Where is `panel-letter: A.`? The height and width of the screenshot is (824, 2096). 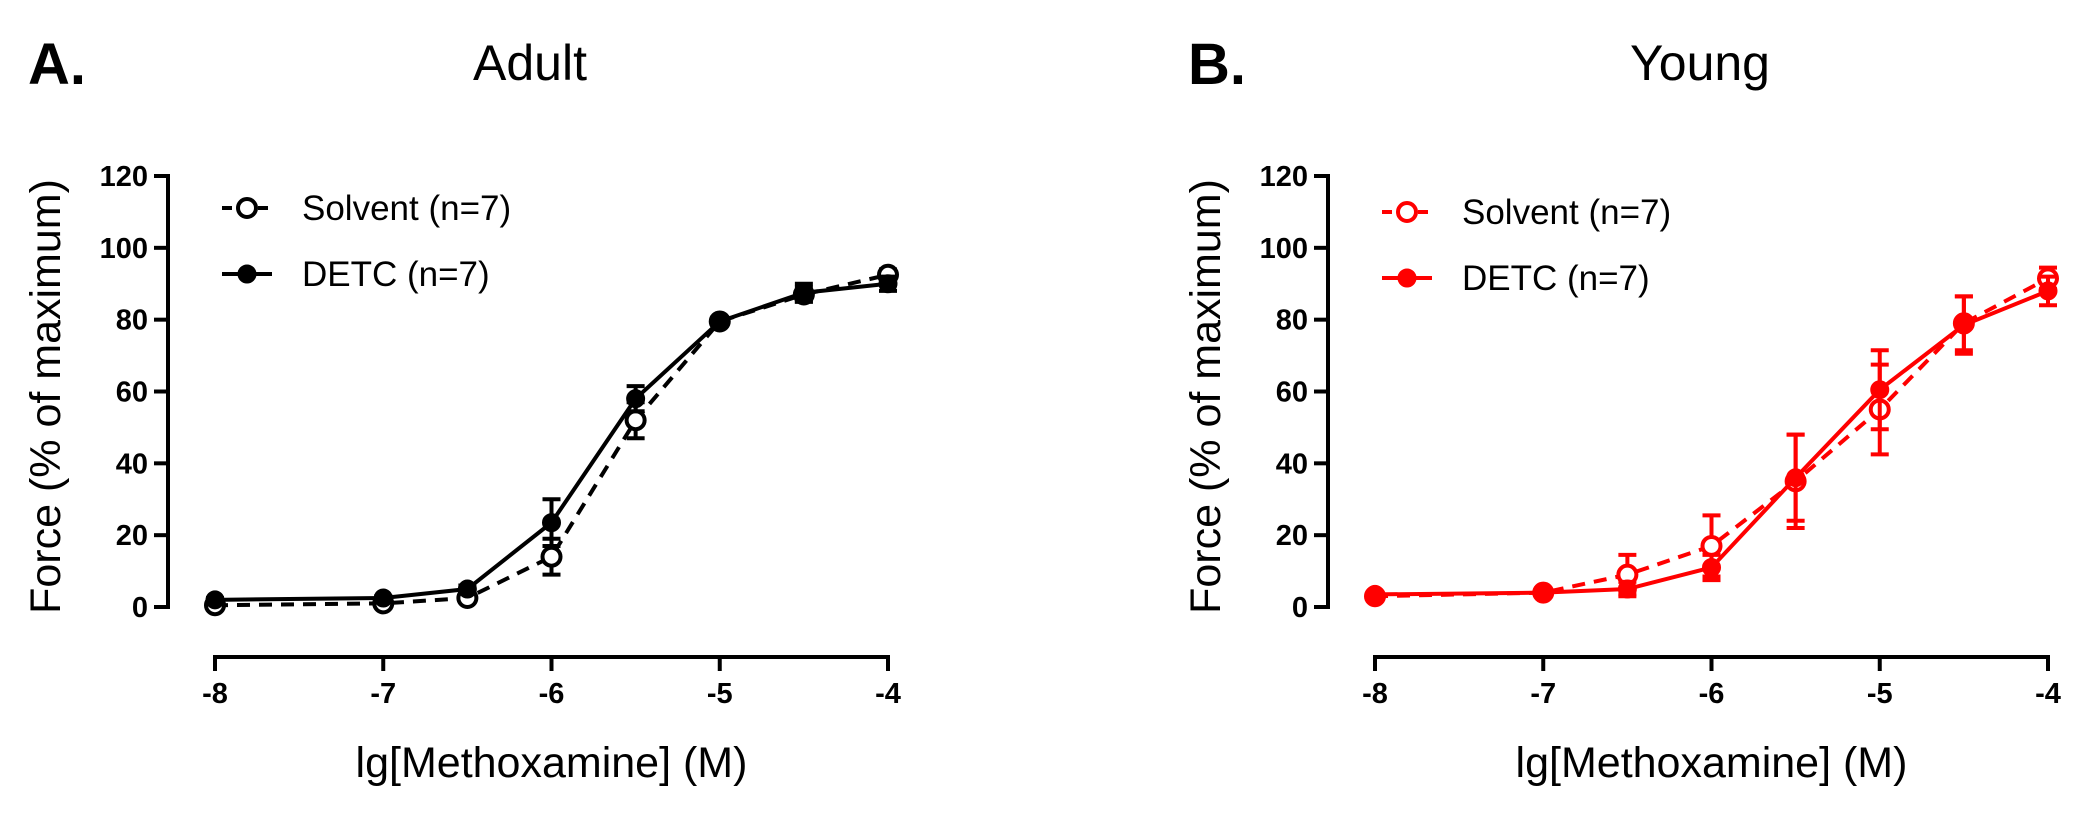 panel-letter: A. is located at coordinates (57, 64).